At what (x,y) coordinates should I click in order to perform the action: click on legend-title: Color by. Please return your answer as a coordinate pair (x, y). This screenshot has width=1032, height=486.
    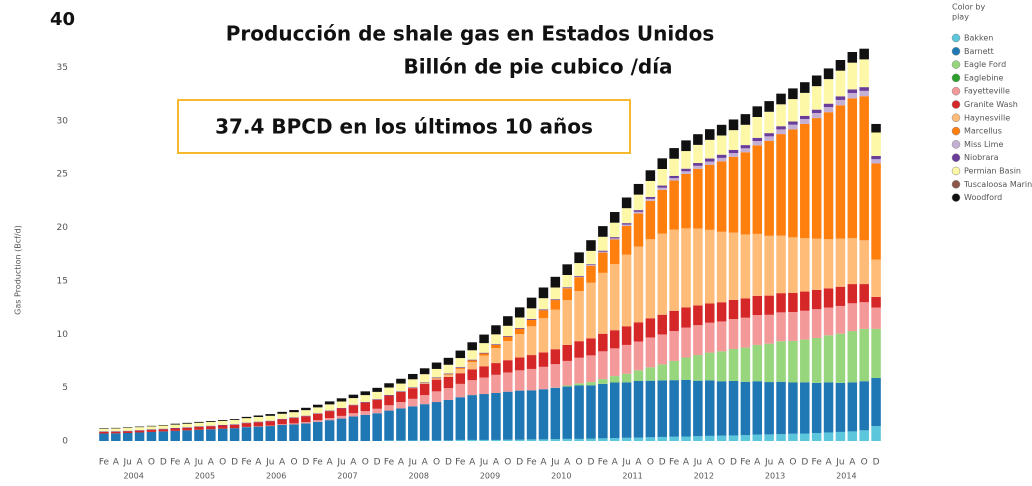
    Looking at the image, I should click on (969, 7).